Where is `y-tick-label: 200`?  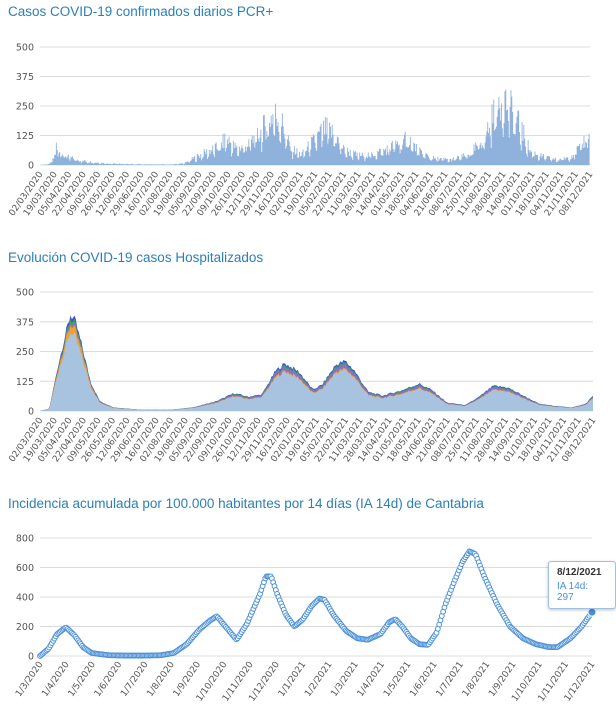
y-tick-label: 200 is located at coordinates (25, 627).